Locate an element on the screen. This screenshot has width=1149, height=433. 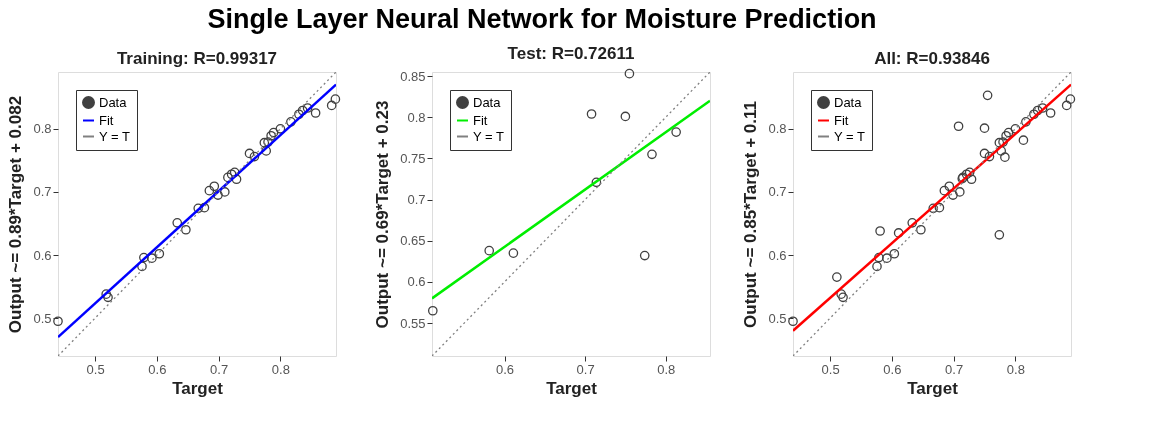
y-tick-label: 0.55 is located at coordinates (413, 323).